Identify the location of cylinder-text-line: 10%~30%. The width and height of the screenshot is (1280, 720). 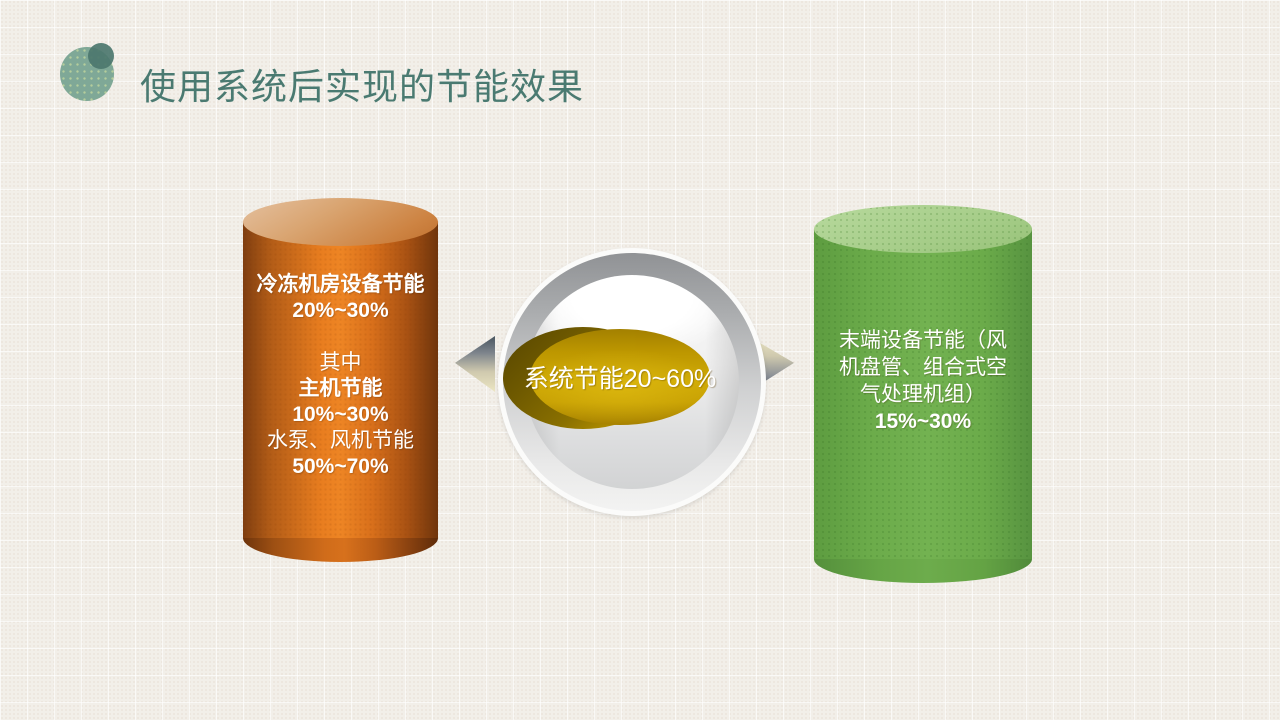
(340, 414).